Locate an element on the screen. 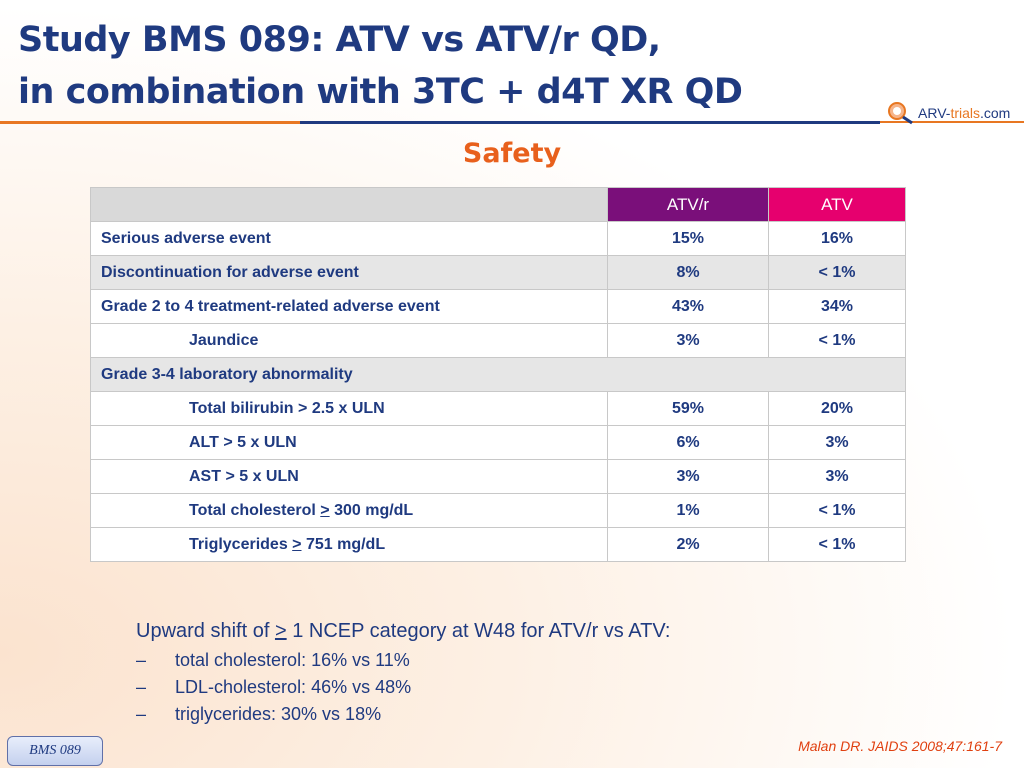 Image resolution: width=1024 pixels, height=768 pixels. section-subtitle: Safety is located at coordinates (512, 153).